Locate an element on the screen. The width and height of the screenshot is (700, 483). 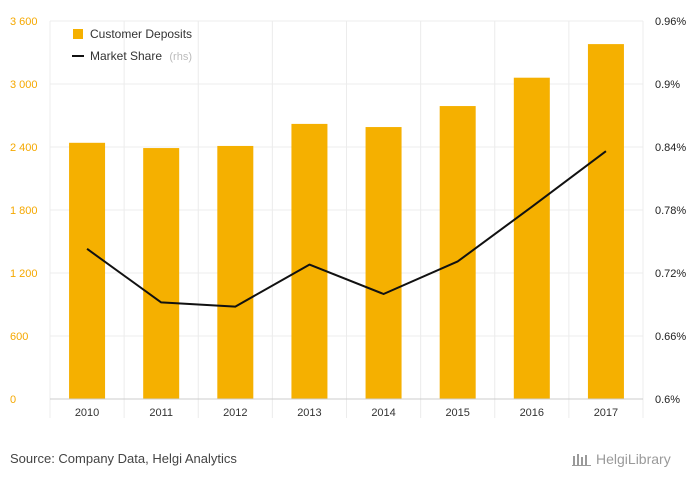
brand-logo: HelgiLibrary is located at coordinates (621, 459).